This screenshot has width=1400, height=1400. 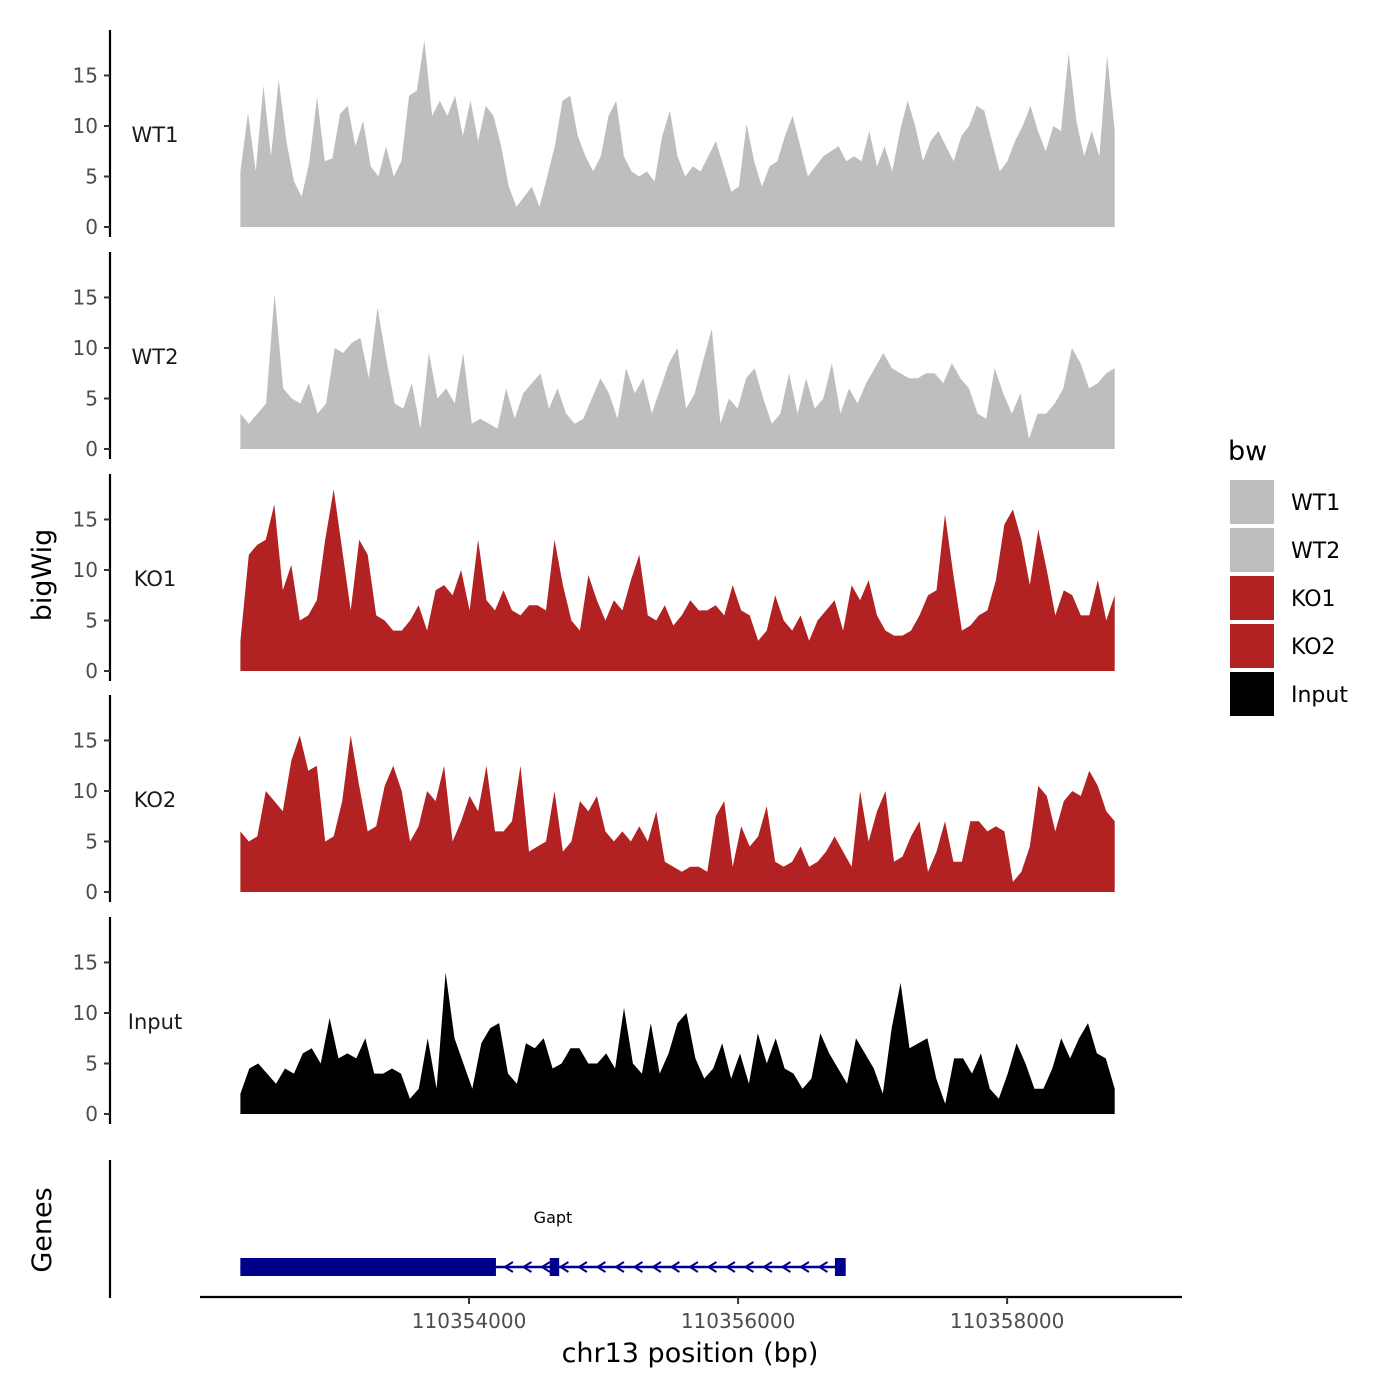 What do you see at coordinates (477, 1229) in the screenshot?
I see `gene-panel: Gapt` at bounding box center [477, 1229].